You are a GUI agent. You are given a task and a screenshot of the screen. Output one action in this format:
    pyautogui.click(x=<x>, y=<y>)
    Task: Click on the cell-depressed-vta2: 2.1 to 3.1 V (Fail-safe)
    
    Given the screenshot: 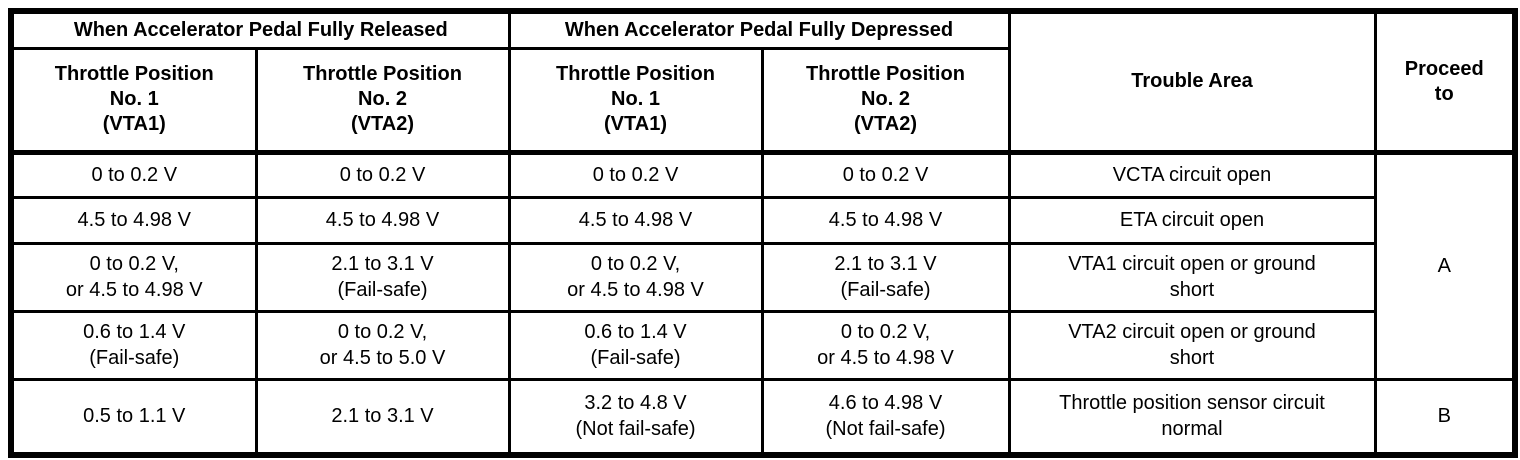 What is the action you would take?
    pyautogui.click(x=885, y=277)
    